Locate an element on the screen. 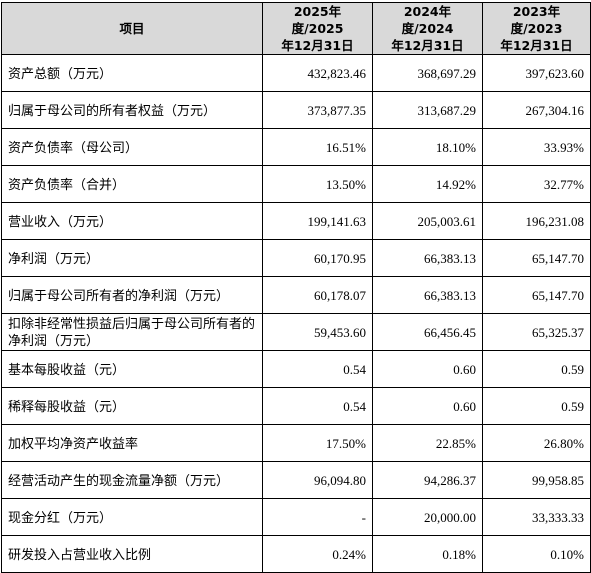 This screenshot has height=573, width=591. row-label: 加权平均净资产收益率 is located at coordinates (132, 443).